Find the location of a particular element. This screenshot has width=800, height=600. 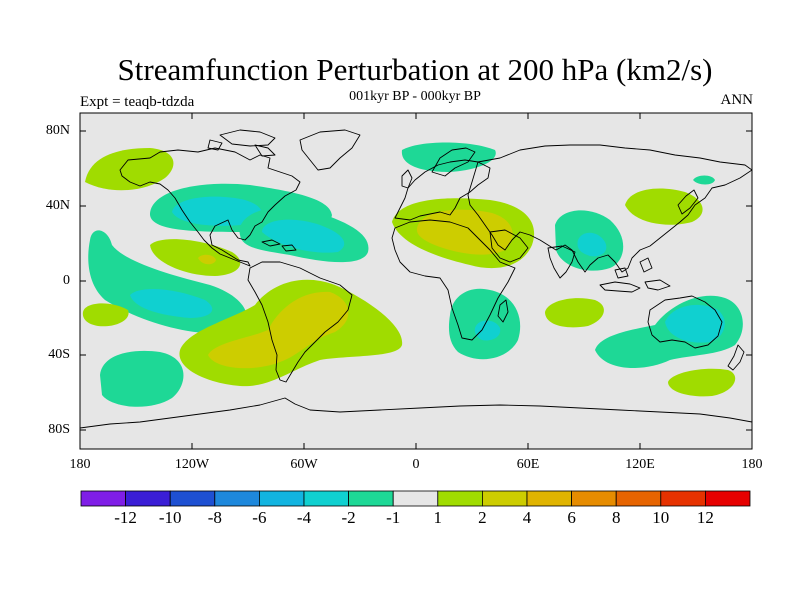

coast-greenland is located at coordinates (330, 150).